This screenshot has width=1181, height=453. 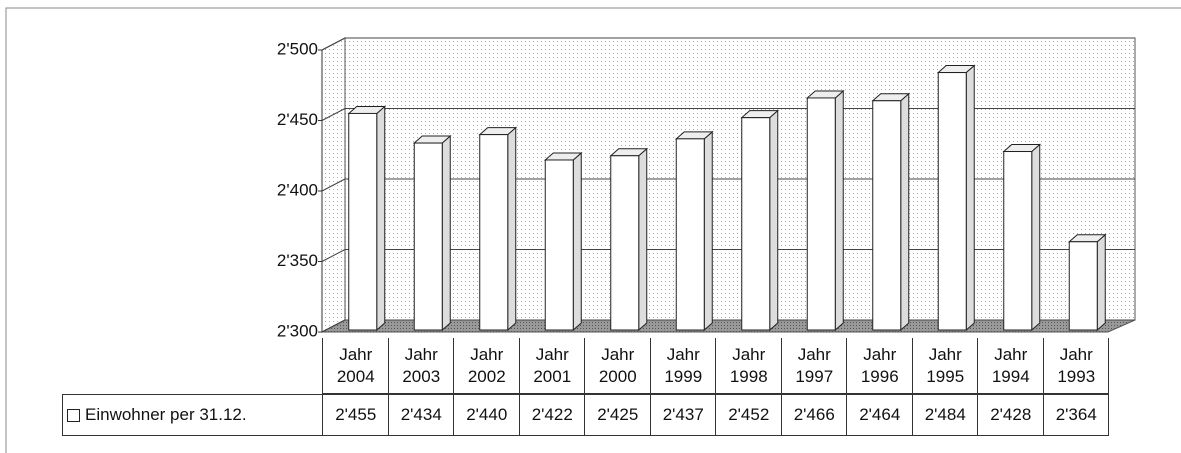 What do you see at coordinates (813, 366) in the screenshot?
I see `x-tick-label: Jahr 1997` at bounding box center [813, 366].